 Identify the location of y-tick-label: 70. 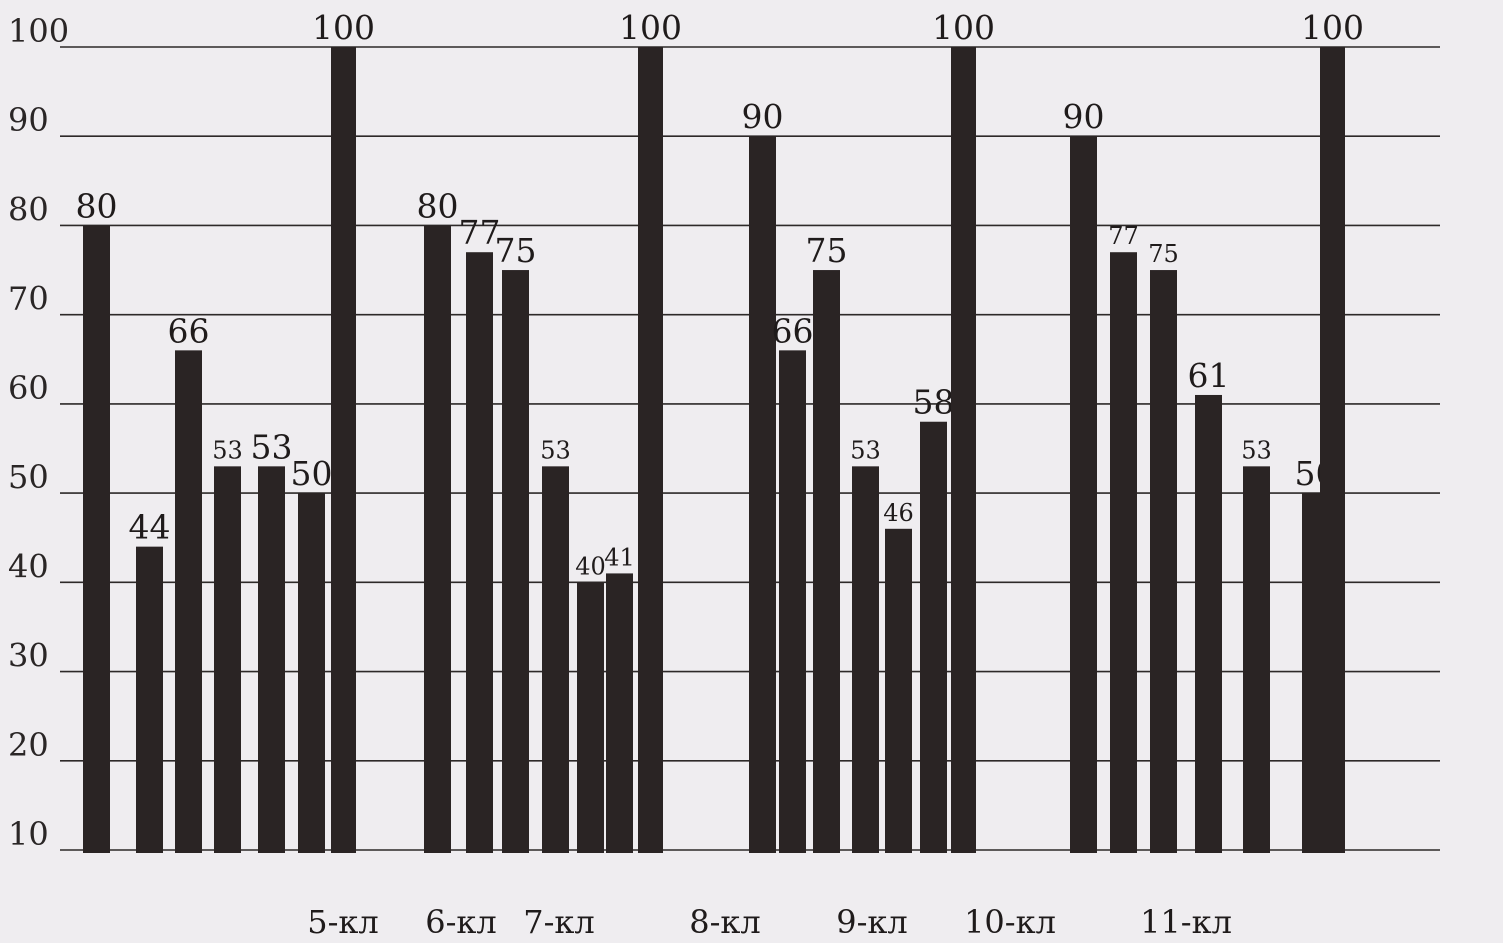
(28, 299).